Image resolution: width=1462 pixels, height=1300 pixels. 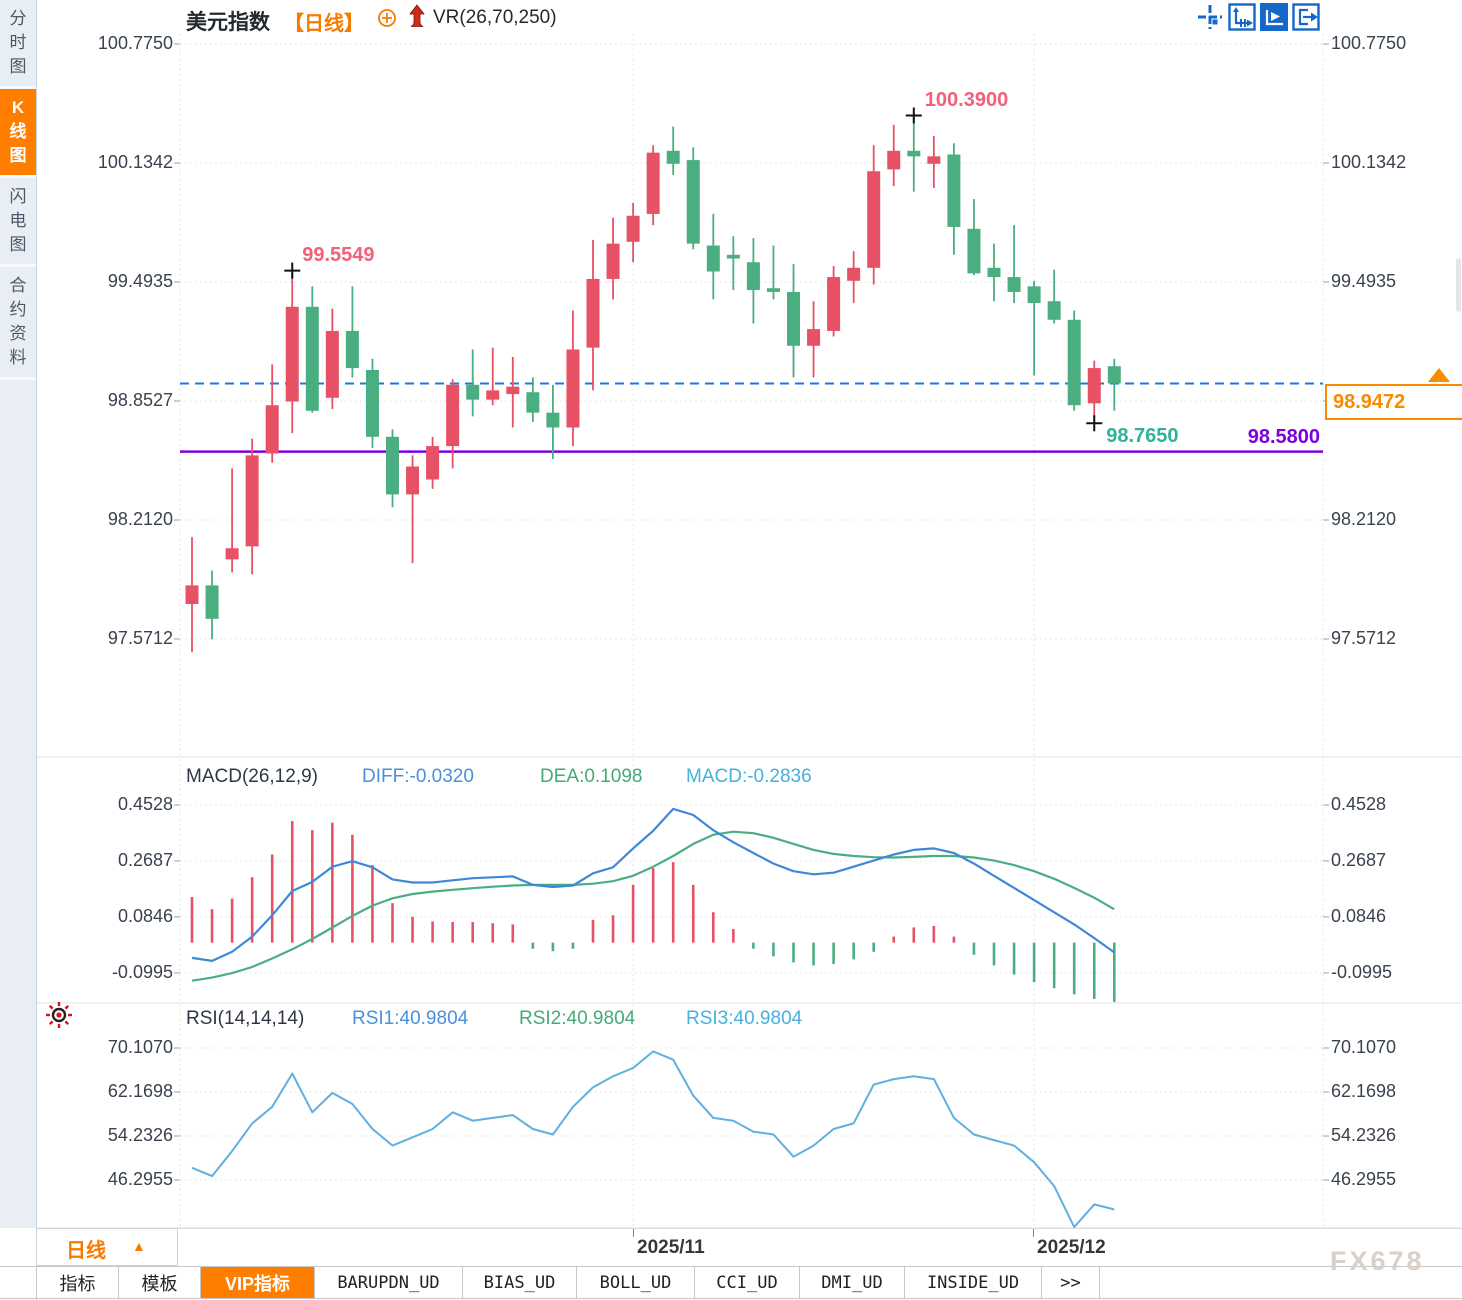 I want to click on sidebar-item-分时图: 分时图, so click(x=18, y=44).